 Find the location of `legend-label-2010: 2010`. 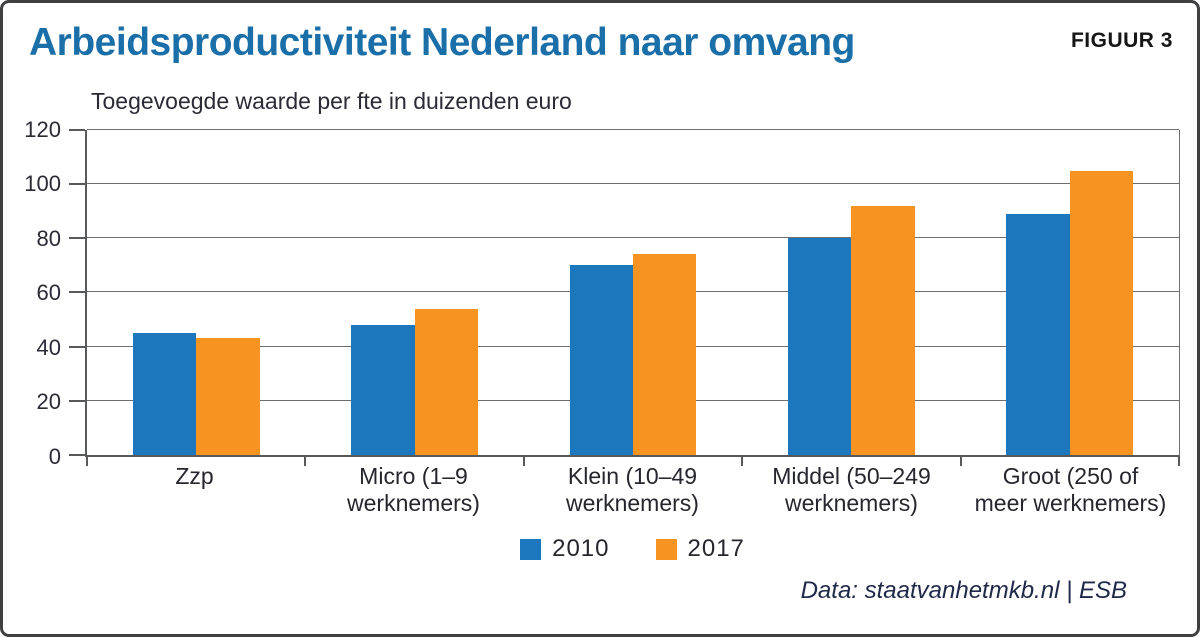

legend-label-2010: 2010 is located at coordinates (581, 549).